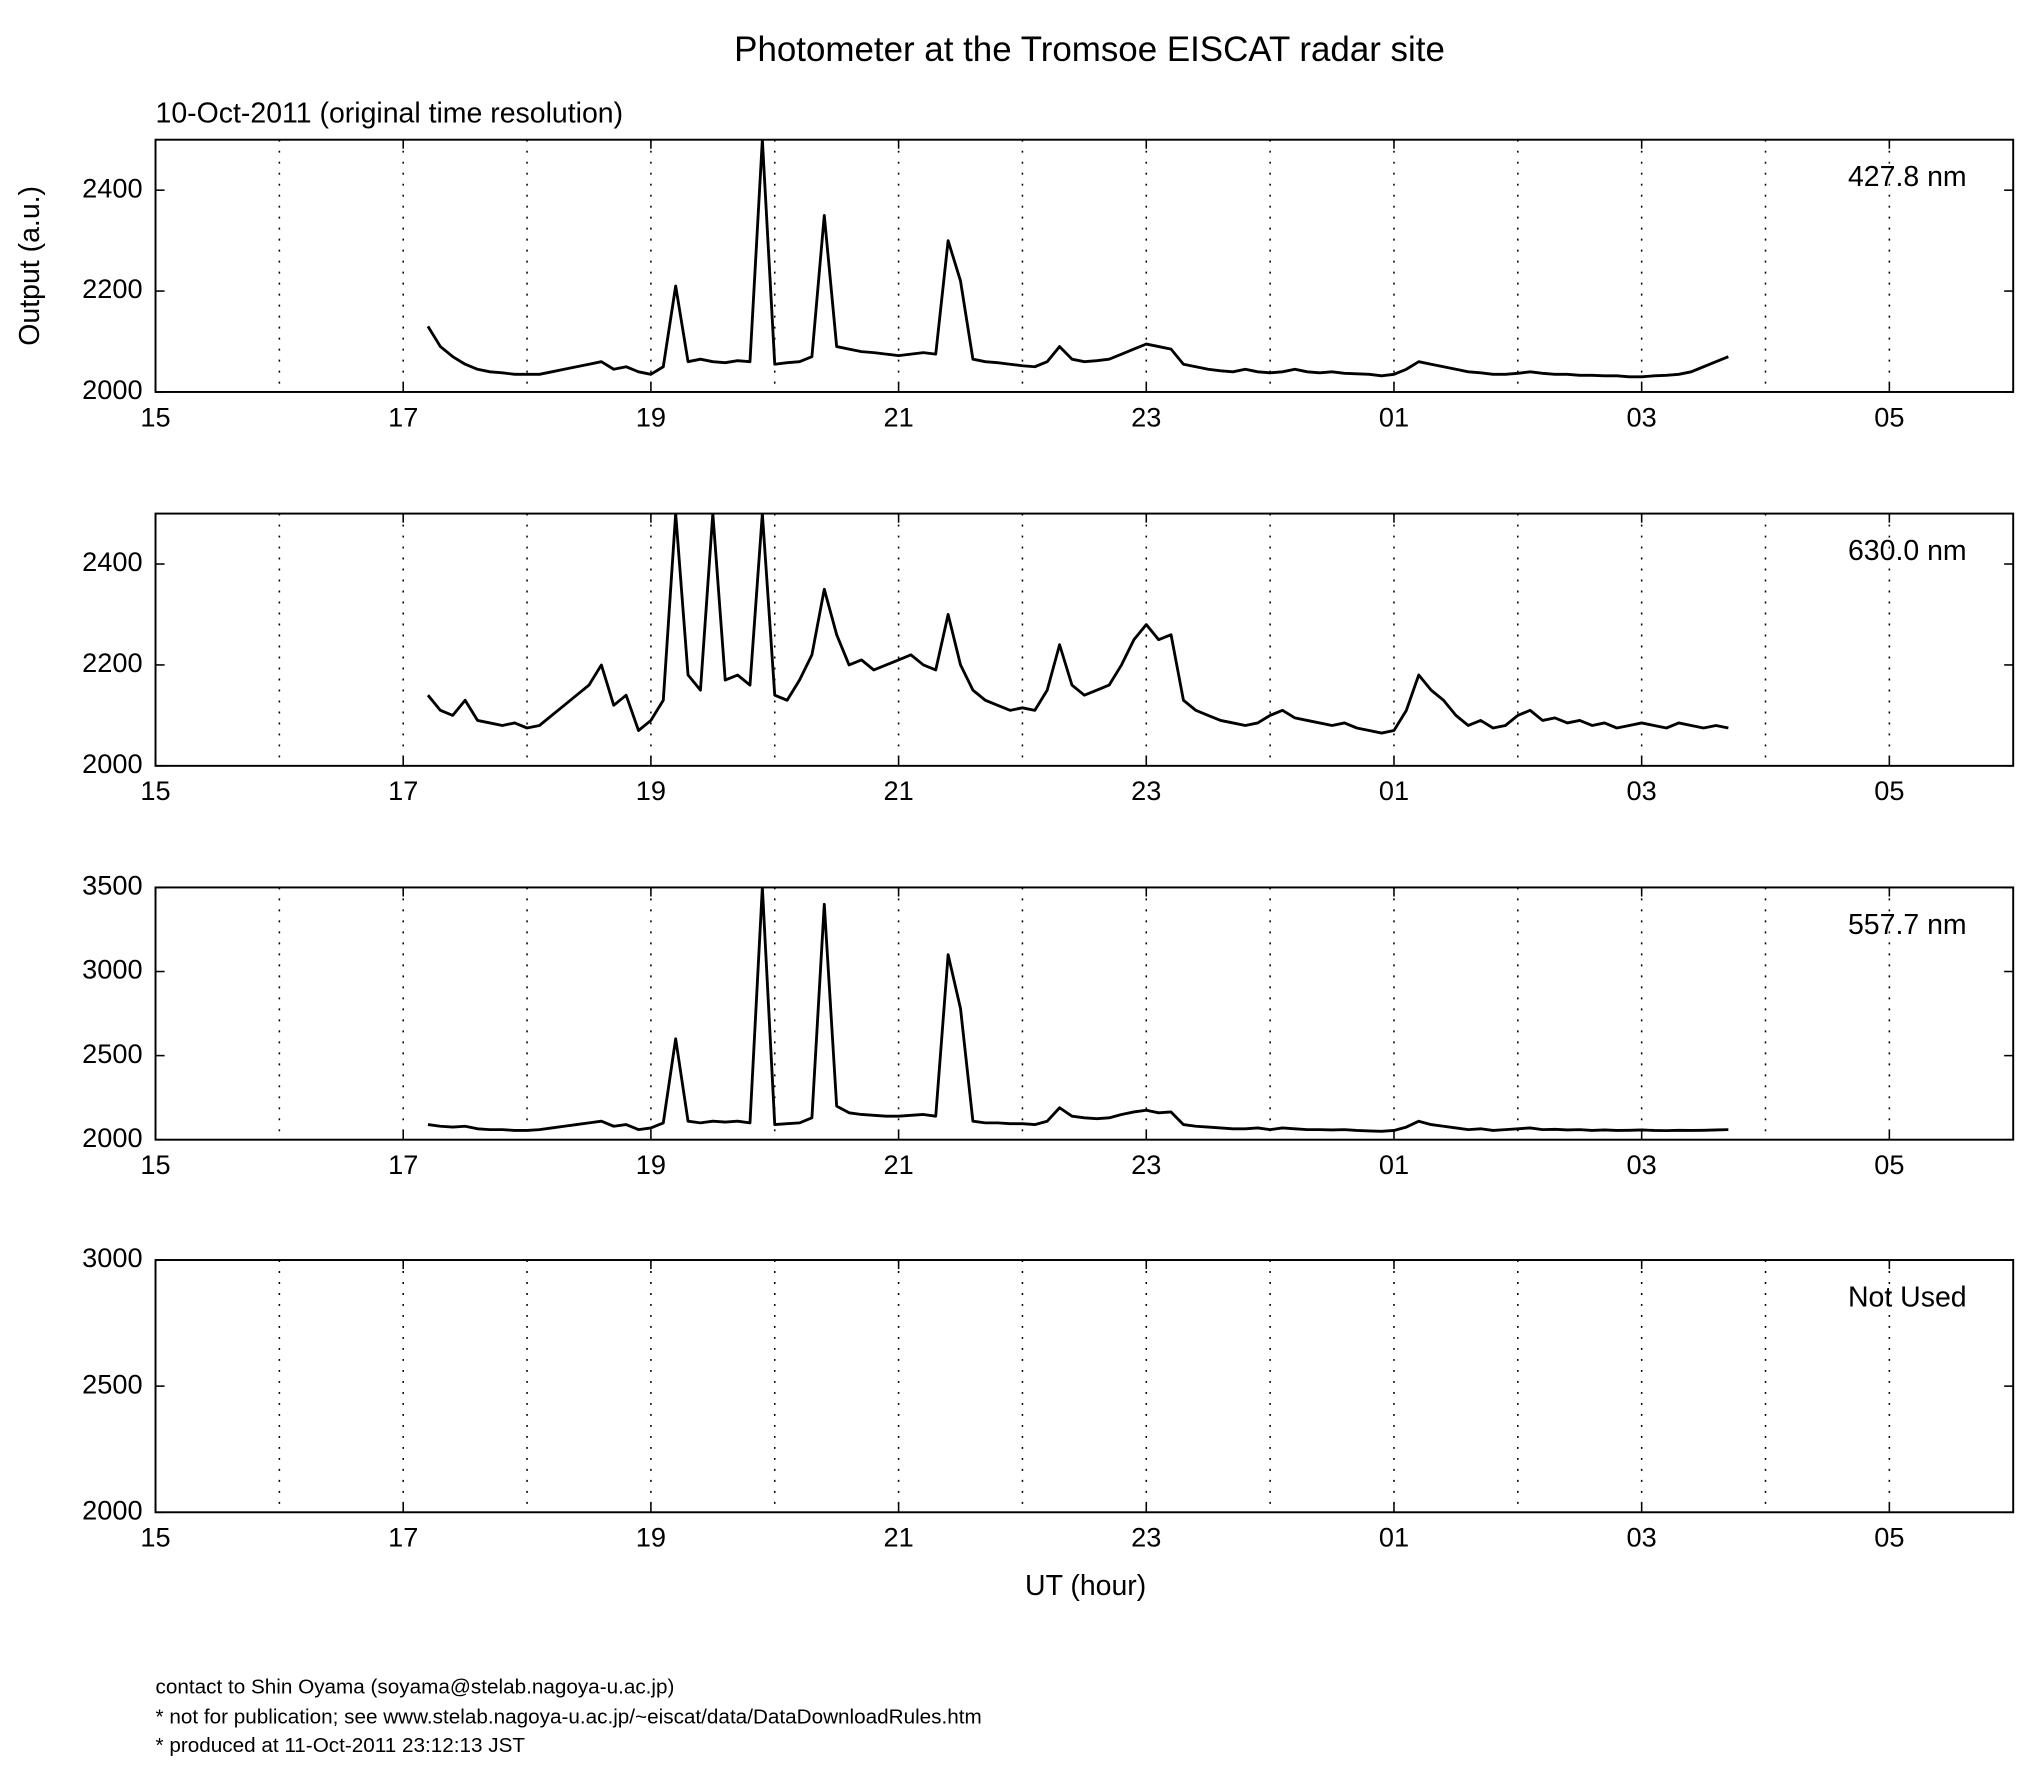 Image resolution: width=2029 pixels, height=1771 pixels. What do you see at coordinates (341, 1745) in the screenshot?
I see `footer-line: * produced at 11-Oct-2011 23:12:13 JST` at bounding box center [341, 1745].